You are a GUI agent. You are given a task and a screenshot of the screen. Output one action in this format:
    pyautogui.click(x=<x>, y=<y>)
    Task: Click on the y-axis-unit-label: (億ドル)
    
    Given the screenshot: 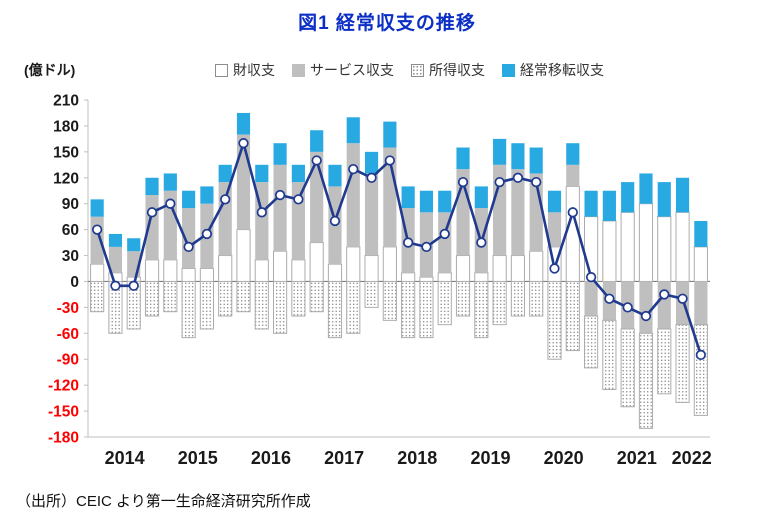 What is the action you would take?
    pyautogui.click(x=50, y=70)
    